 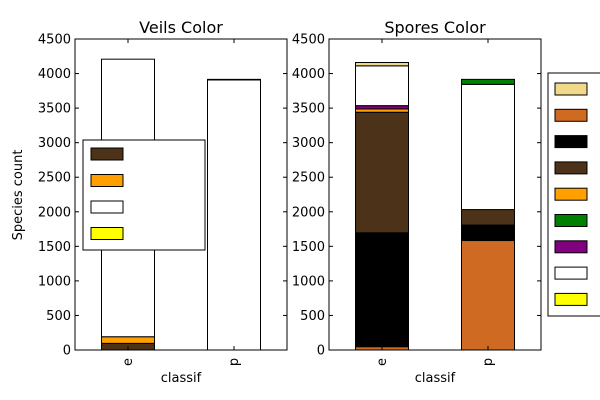 What do you see at coordinates (18, 195) in the screenshot?
I see `figure-ylabel: Species count` at bounding box center [18, 195].